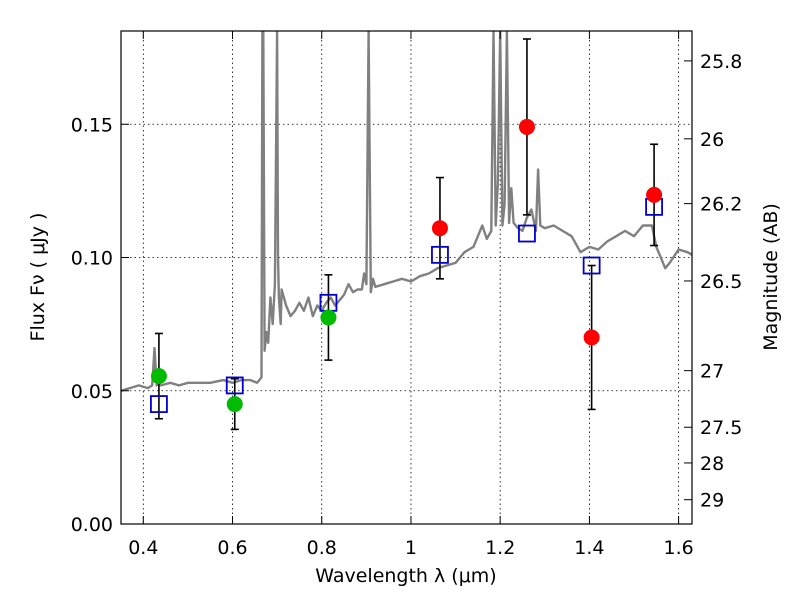 The height and width of the screenshot is (600, 800). What do you see at coordinates (679, 548) in the screenshot?
I see `x-tick-label: 1.6` at bounding box center [679, 548].